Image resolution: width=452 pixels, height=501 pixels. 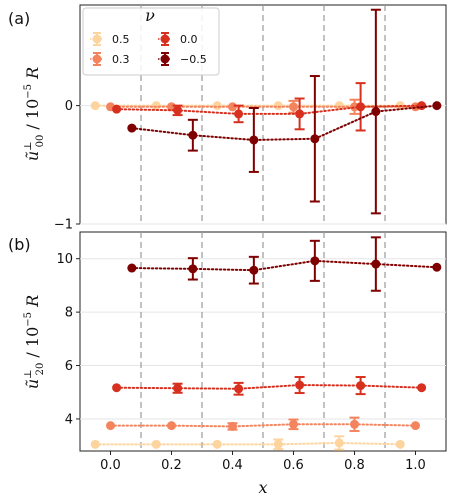 What do you see at coordinates (69, 106) in the screenshot?
I see `y-tick-label: 0` at bounding box center [69, 106].